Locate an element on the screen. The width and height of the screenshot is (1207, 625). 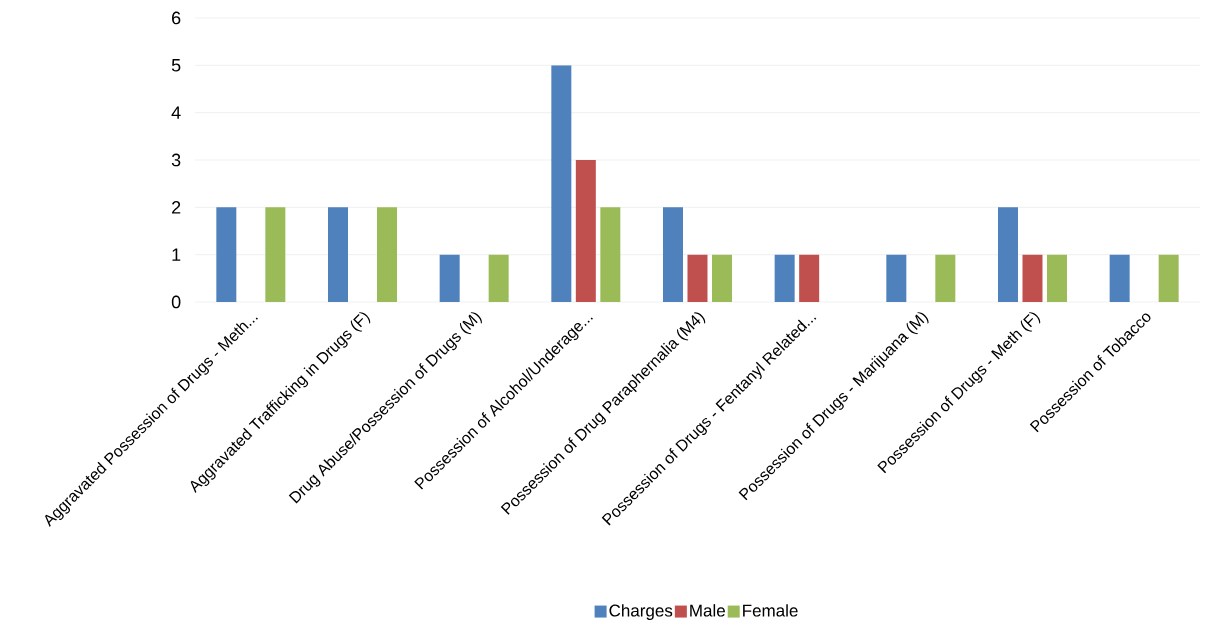
y-tick-label: 5 is located at coordinates (176, 65).